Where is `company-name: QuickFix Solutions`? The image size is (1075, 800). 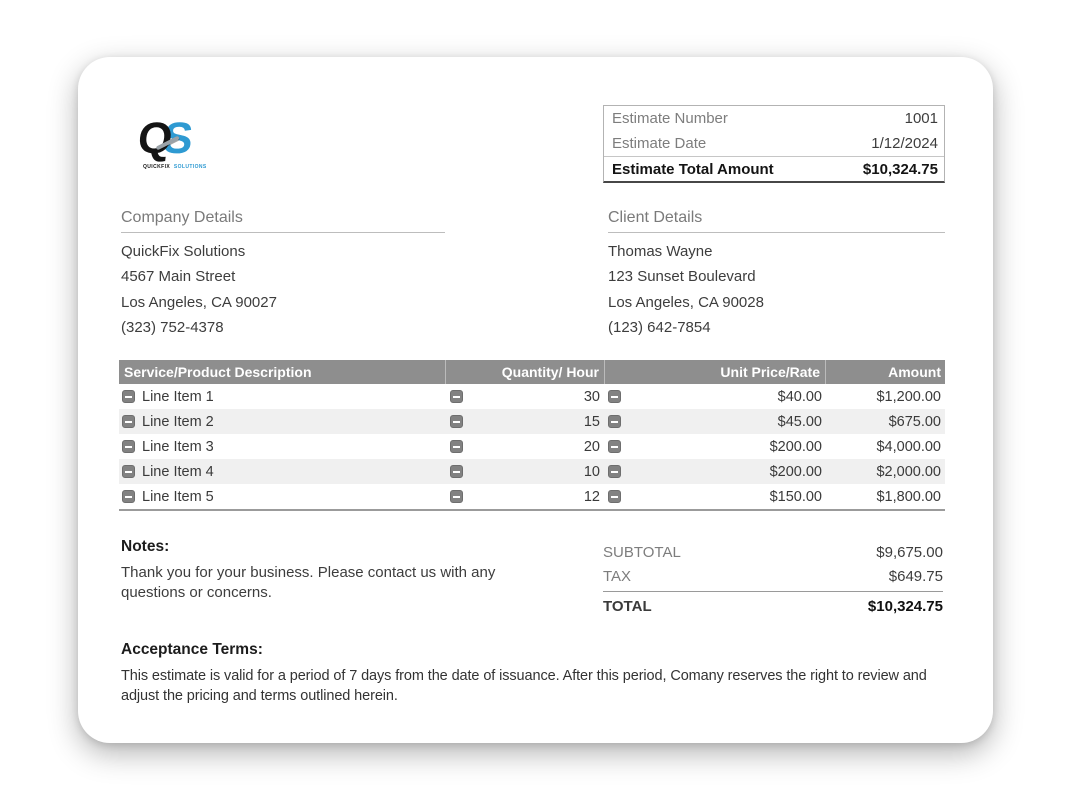
company-name: QuickFix Solutions is located at coordinates (183, 251).